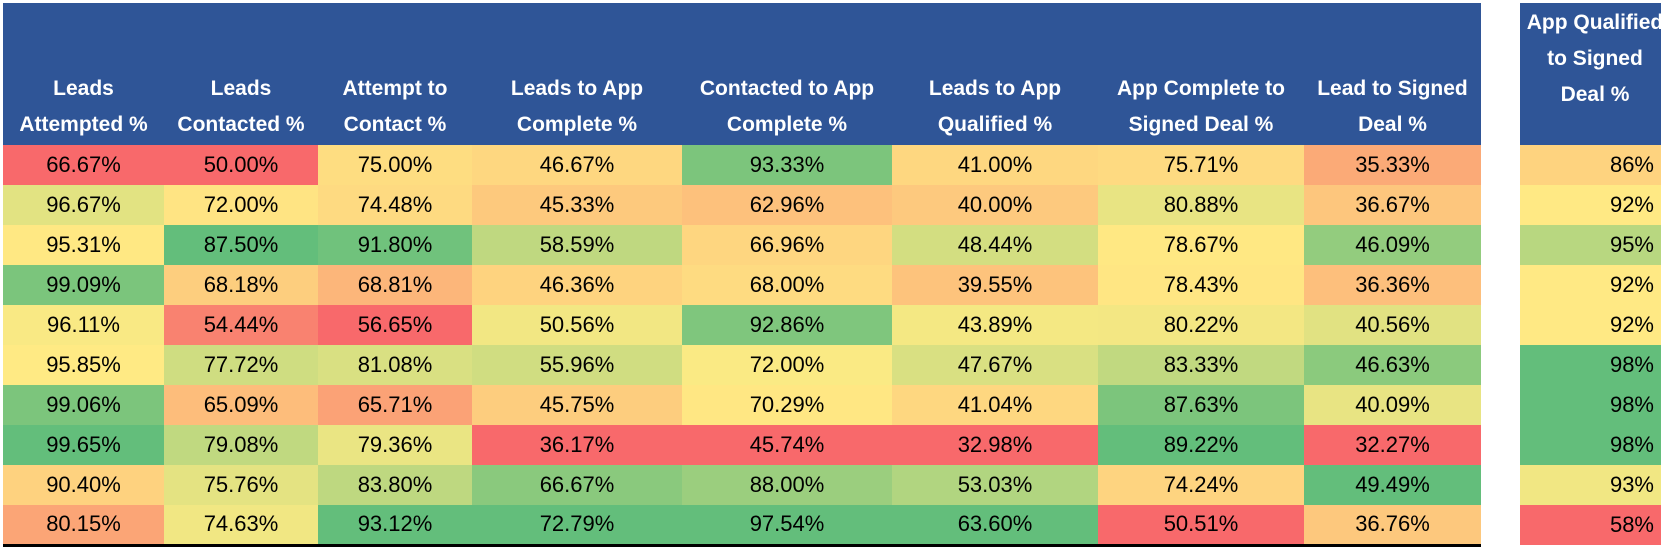 The width and height of the screenshot is (1661, 550). Describe the element at coordinates (241, 74) in the screenshot. I see `column-header: Leads Contacted %` at that location.